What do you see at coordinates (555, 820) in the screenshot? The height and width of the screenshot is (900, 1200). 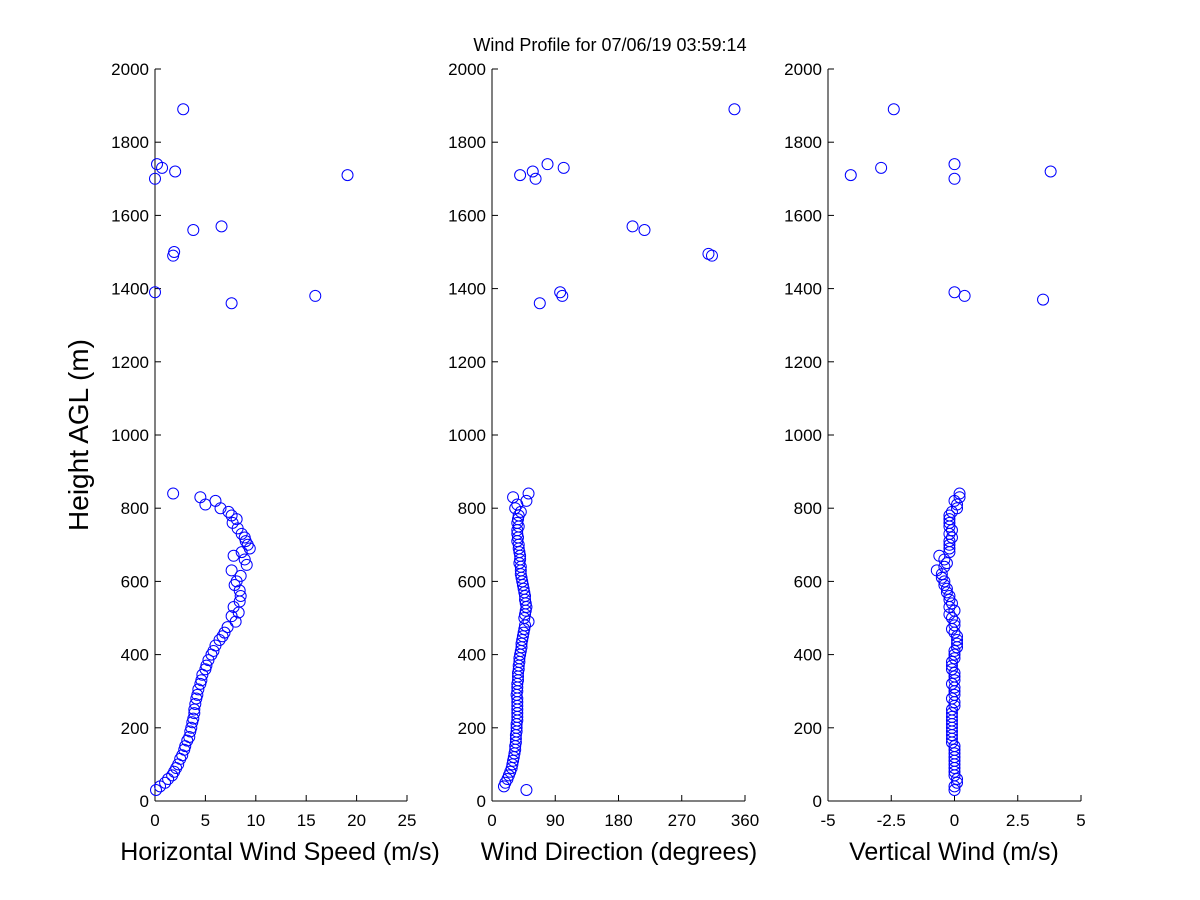 I see `x-tick-label: 90` at bounding box center [555, 820].